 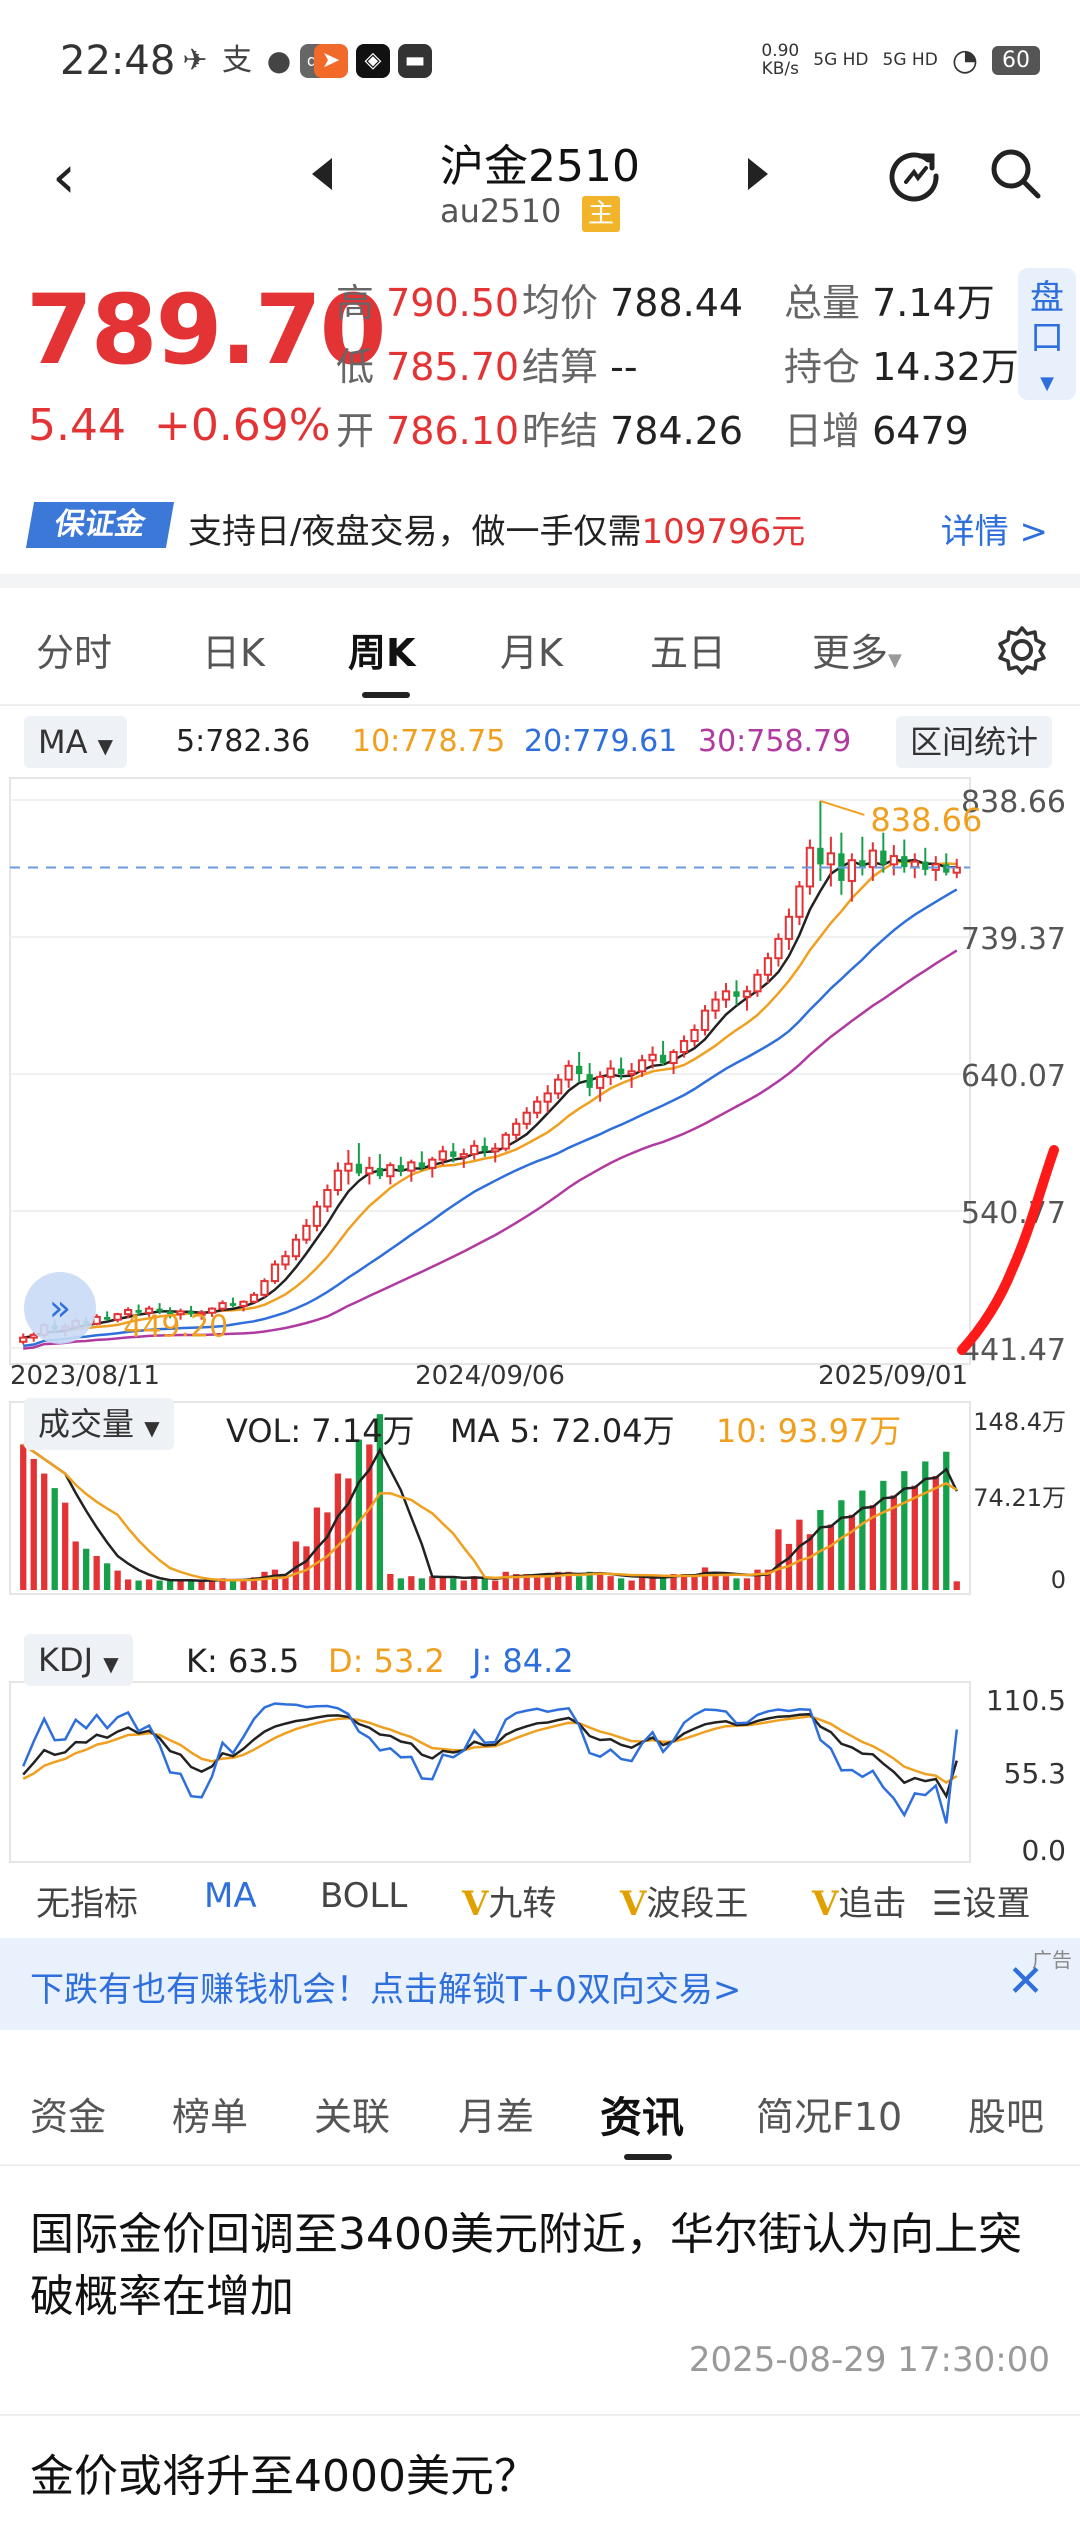 What do you see at coordinates (684, 1904) in the screenshot?
I see `ind-wave-king: V波段王` at bounding box center [684, 1904].